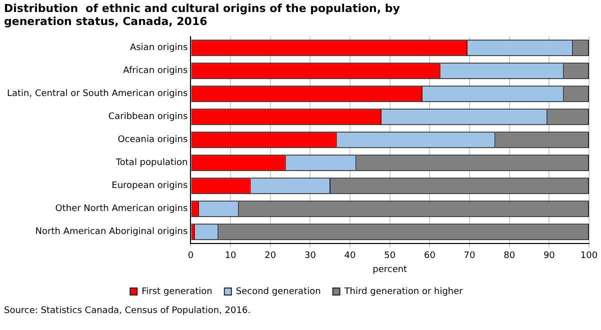  I want to click on x-tick-label: 60, so click(430, 256).